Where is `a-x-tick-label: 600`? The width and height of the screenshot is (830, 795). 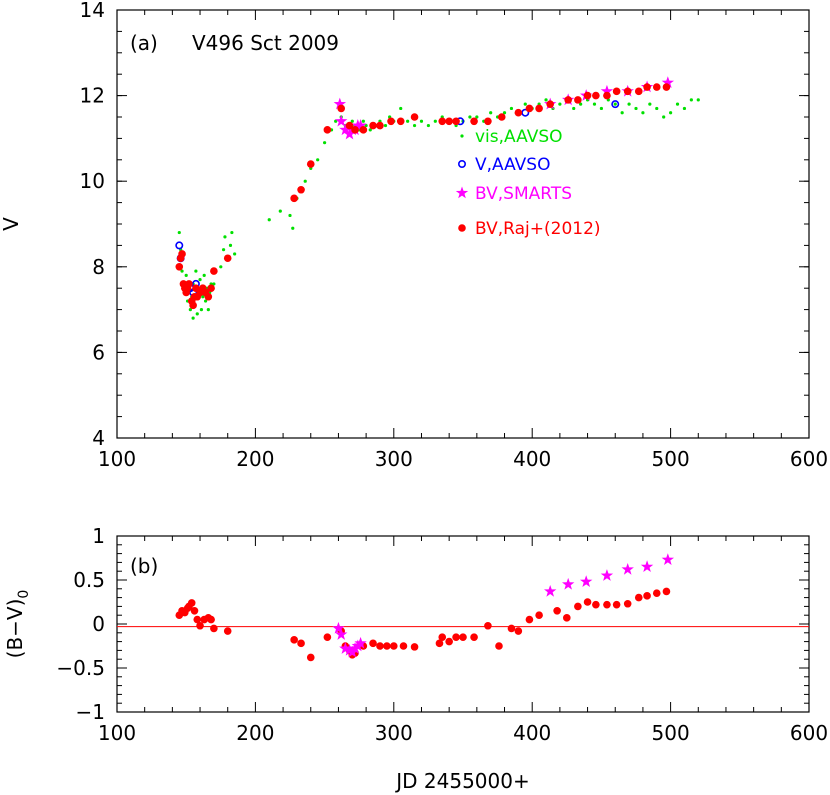 a-x-tick-label: 600 is located at coordinates (809, 459).